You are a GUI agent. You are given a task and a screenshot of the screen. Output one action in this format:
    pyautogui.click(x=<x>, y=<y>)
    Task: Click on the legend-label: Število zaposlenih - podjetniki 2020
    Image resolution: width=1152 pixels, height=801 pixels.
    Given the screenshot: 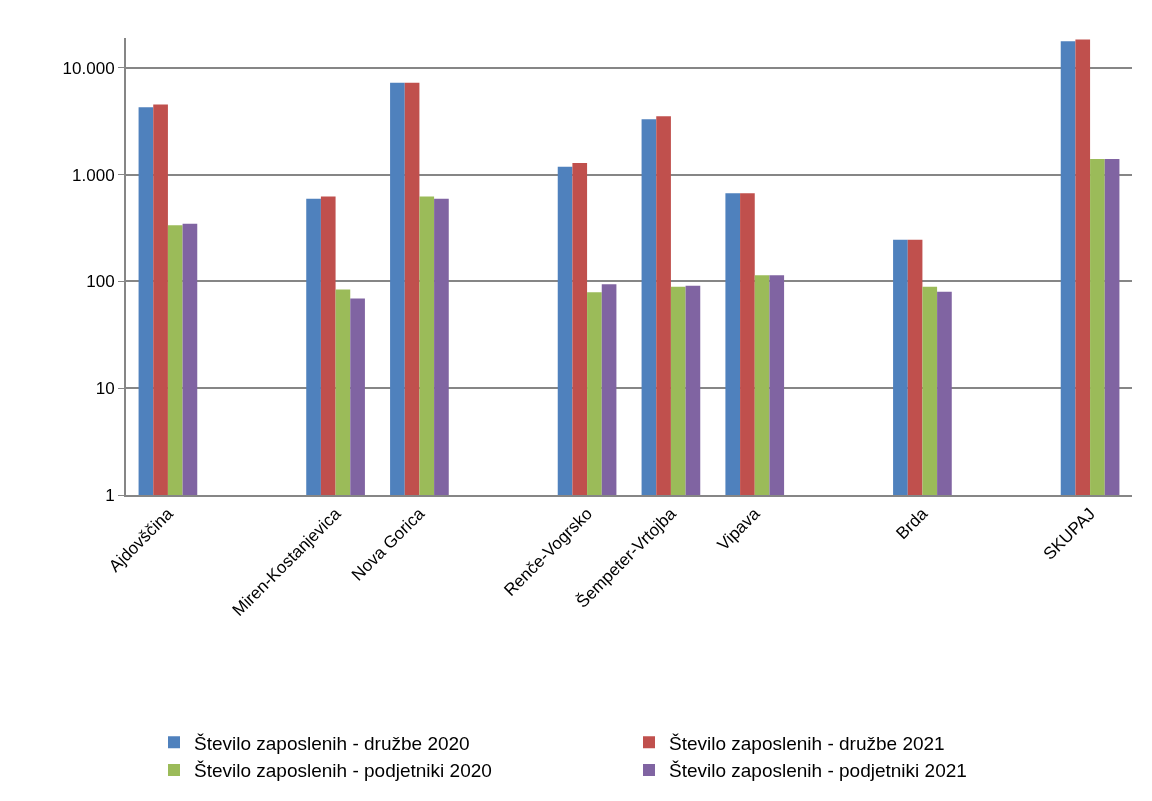 What is the action you would take?
    pyautogui.click(x=343, y=771)
    